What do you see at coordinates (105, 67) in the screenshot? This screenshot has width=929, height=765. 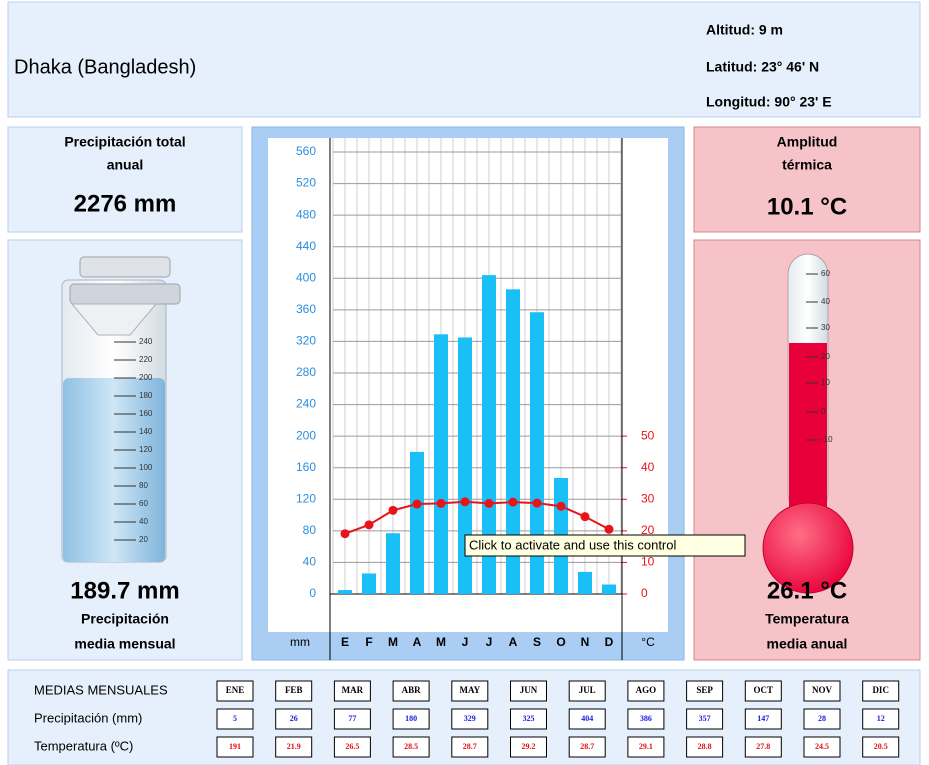 I see `title: Dhaka (Bangladesh)` at bounding box center [105, 67].